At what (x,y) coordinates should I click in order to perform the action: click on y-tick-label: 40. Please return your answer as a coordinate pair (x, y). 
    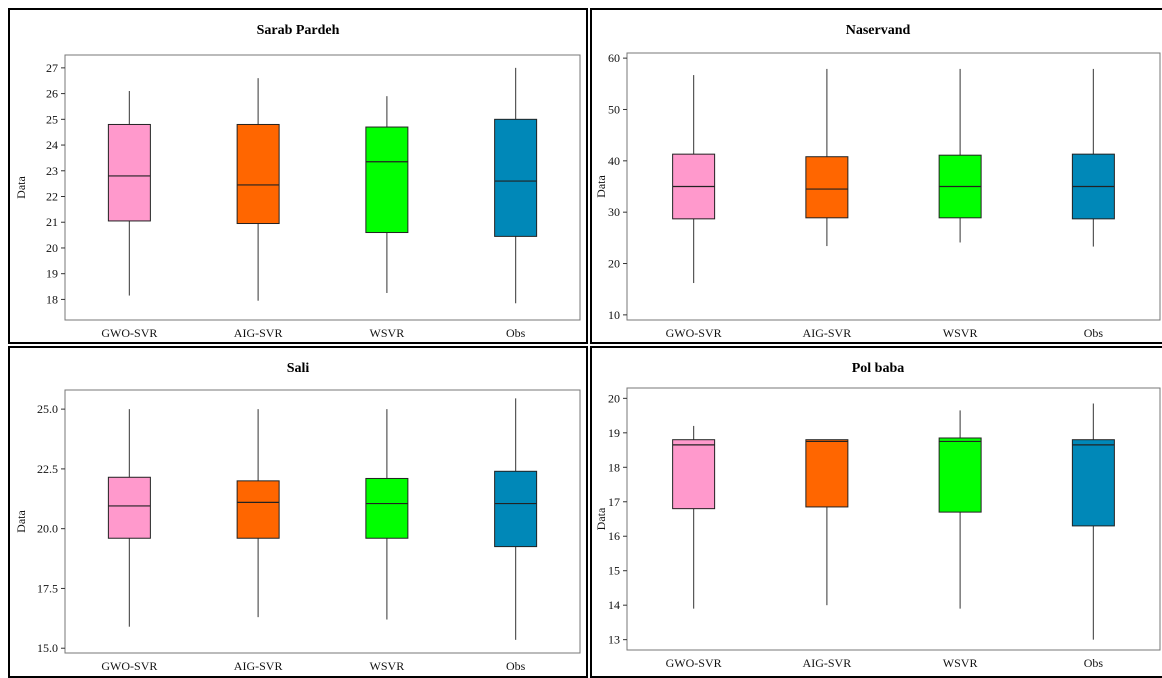
    Looking at the image, I should click on (614, 161).